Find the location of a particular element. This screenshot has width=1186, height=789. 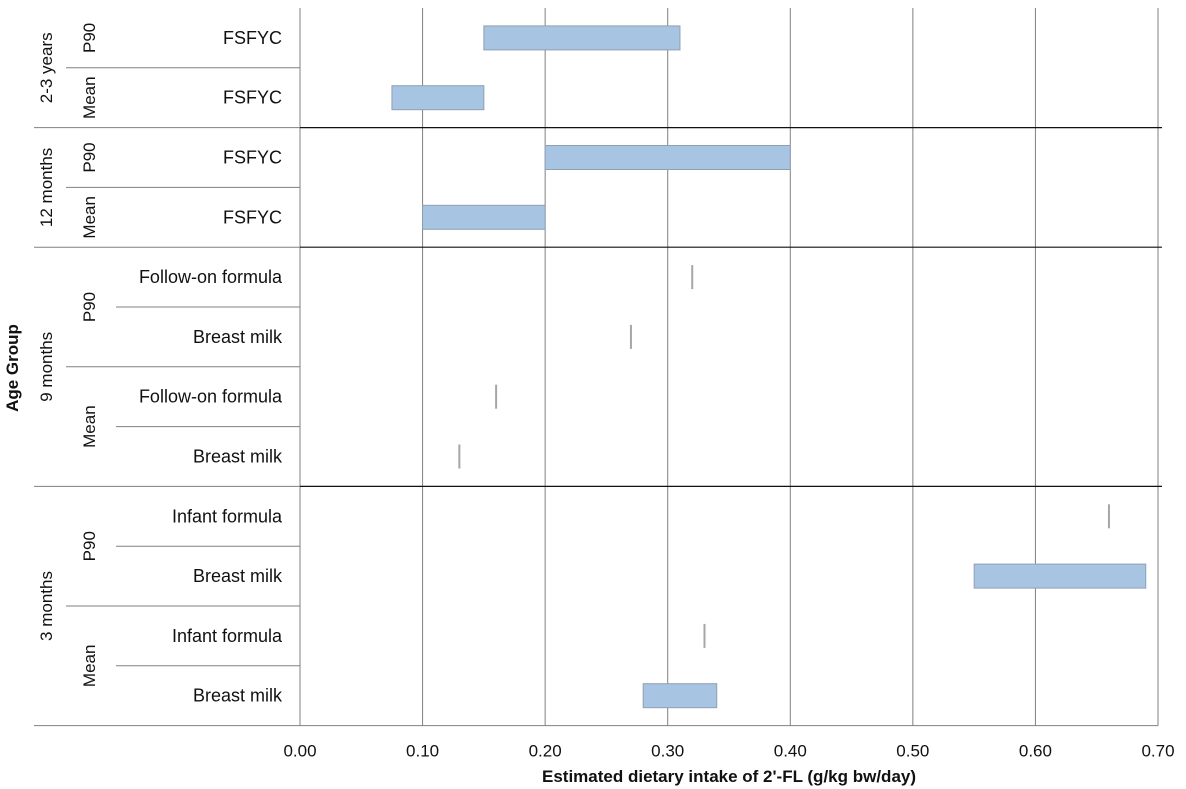

y-axis-title: Age Group is located at coordinates (12, 368).